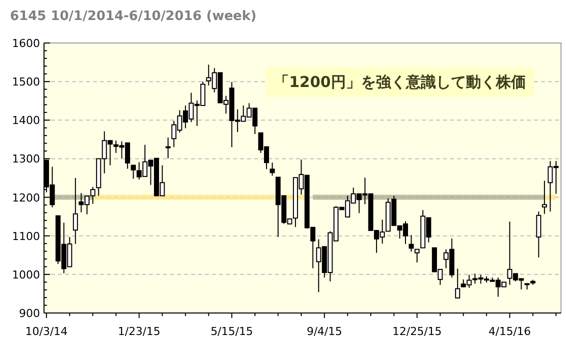  I want to click on x-tick-label: 4/15/16, so click(509, 331).